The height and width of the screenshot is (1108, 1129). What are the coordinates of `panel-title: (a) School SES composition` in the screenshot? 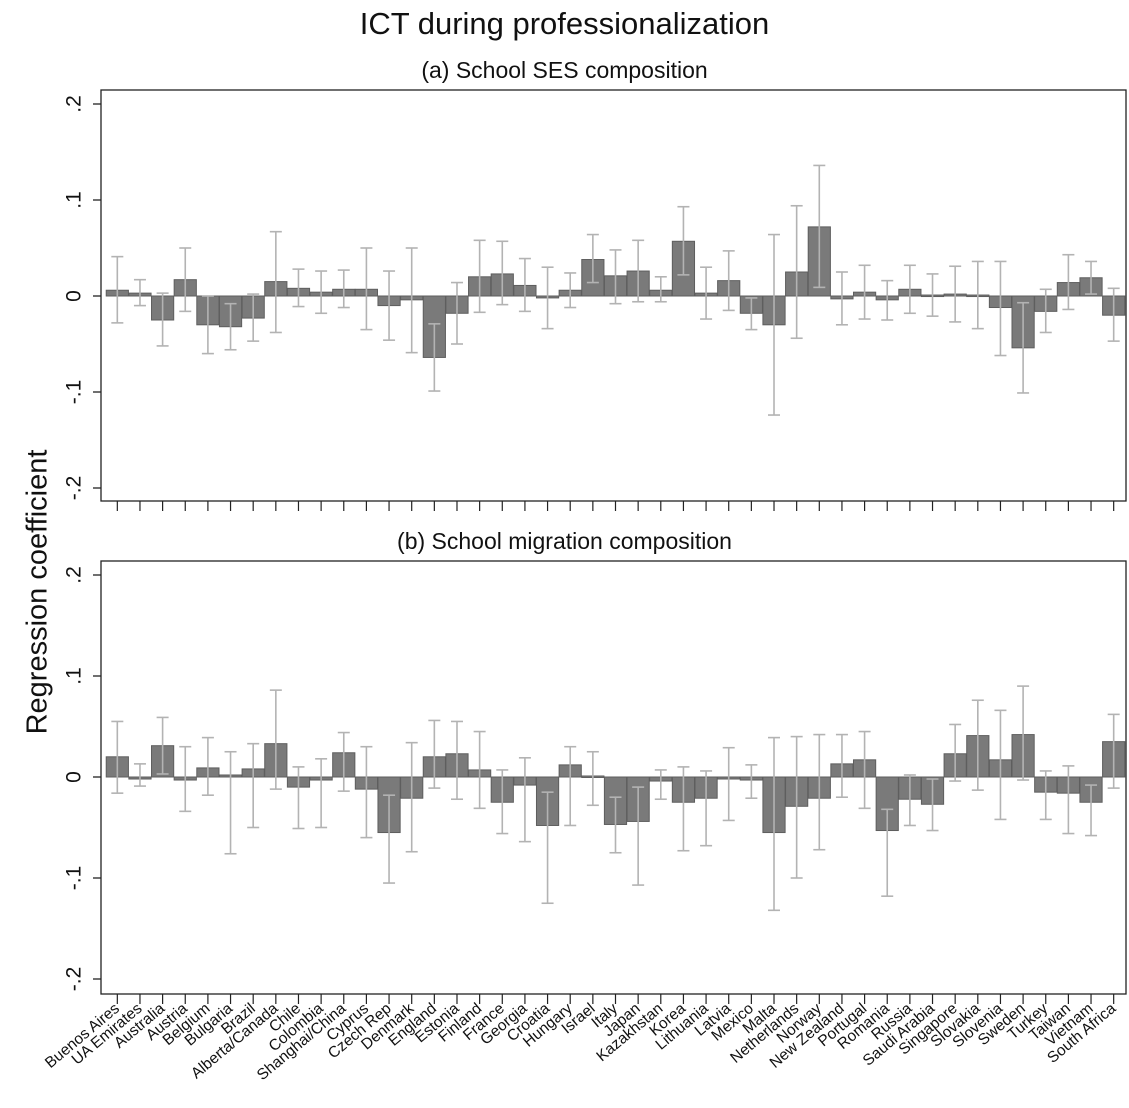 It's located at (564, 70).